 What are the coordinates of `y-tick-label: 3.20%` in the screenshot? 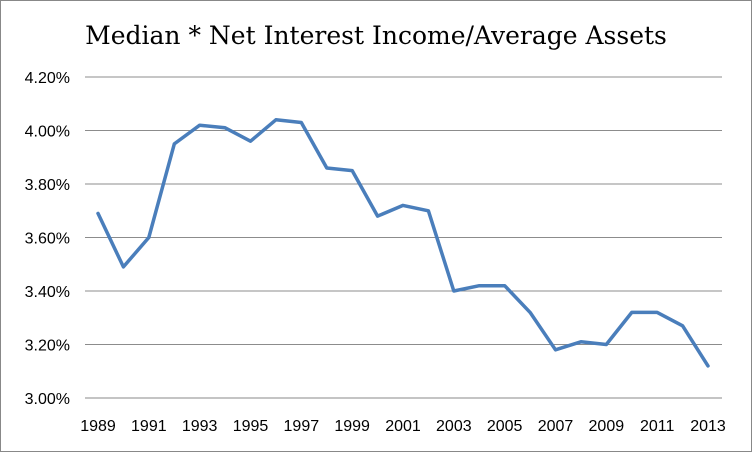 It's located at (47, 346).